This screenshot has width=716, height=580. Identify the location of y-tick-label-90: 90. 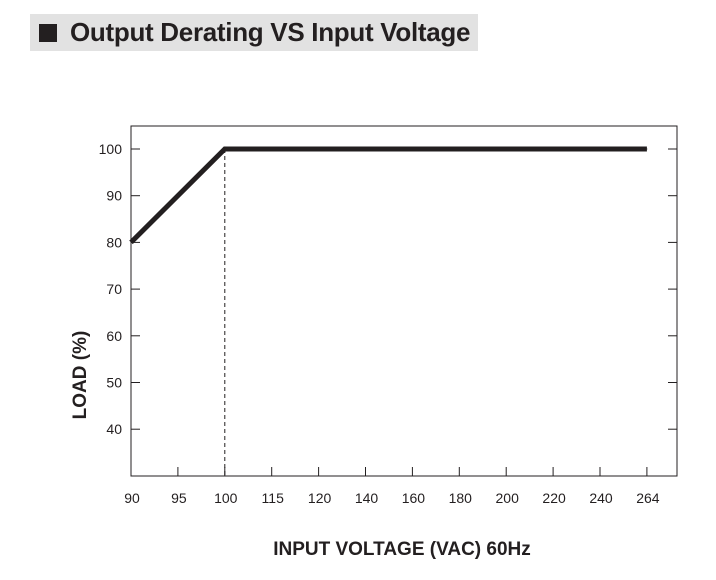
(114, 196).